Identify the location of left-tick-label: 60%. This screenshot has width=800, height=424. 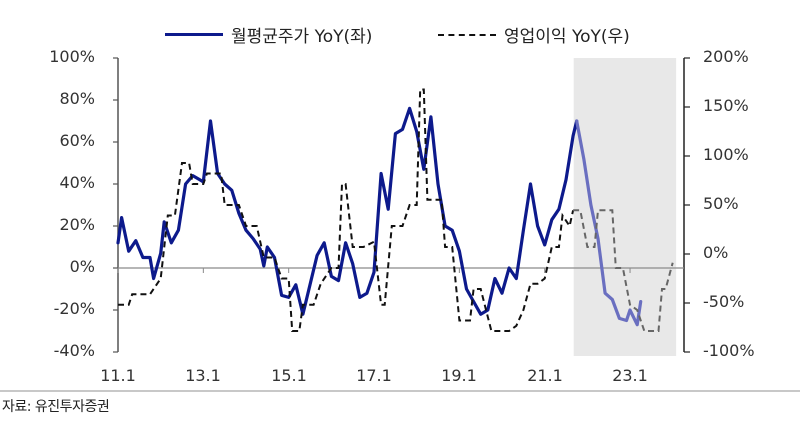
(77, 140).